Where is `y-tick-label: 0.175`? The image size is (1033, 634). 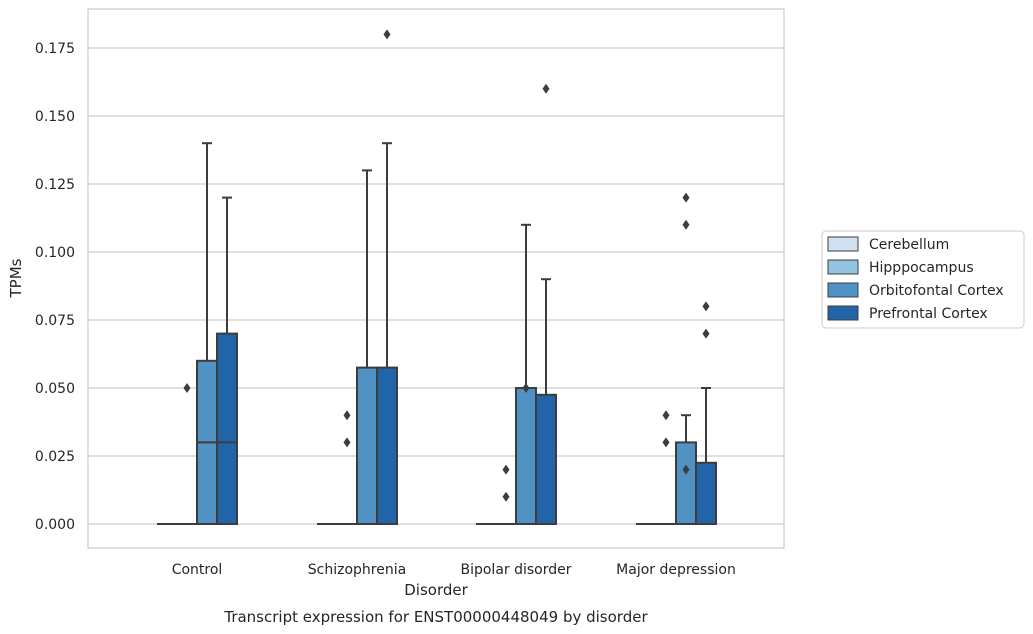
y-tick-label: 0.175 is located at coordinates (55, 49).